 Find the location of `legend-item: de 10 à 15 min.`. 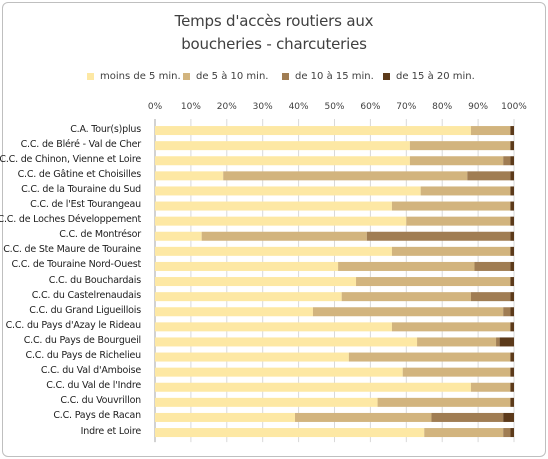

legend-item: de 10 à 15 min. is located at coordinates (328, 76).